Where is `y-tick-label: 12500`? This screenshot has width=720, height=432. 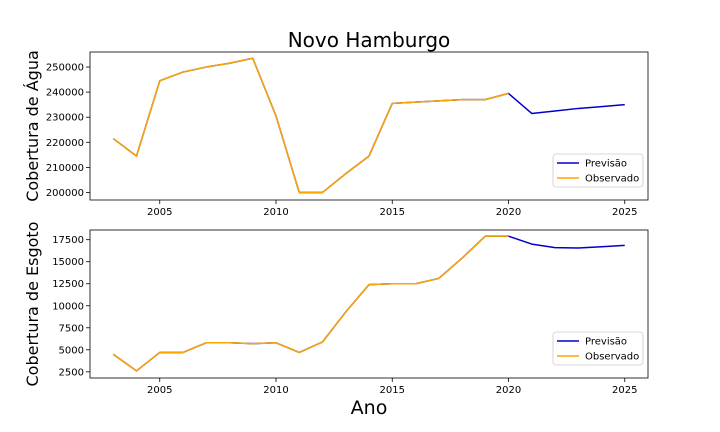
y-tick-label: 12500 is located at coordinates (68, 284).